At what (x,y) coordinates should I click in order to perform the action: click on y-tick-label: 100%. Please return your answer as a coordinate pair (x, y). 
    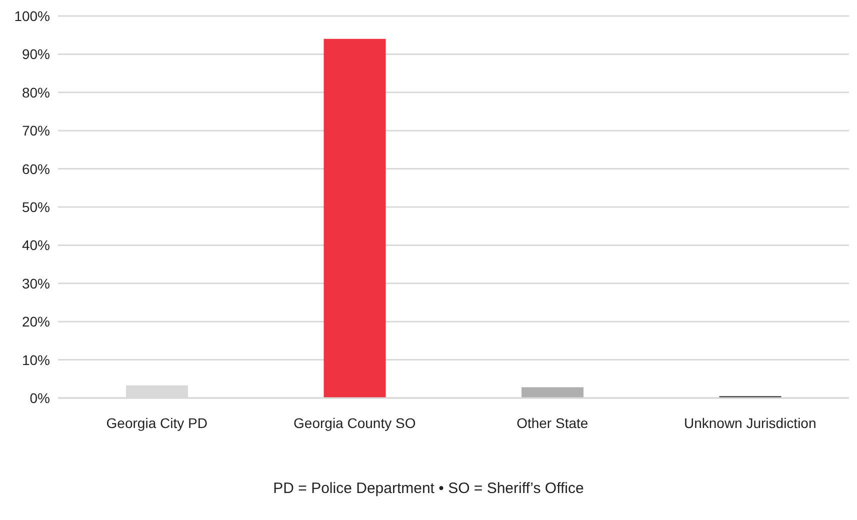
    Looking at the image, I should click on (32, 16).